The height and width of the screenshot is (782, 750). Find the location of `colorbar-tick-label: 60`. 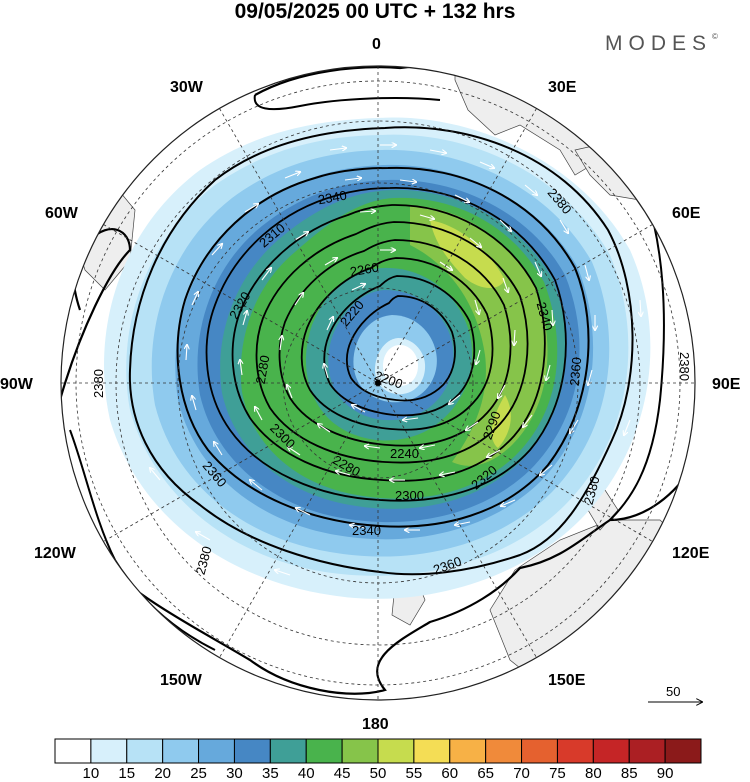

colorbar-tick-label: 60 is located at coordinates (450, 773).